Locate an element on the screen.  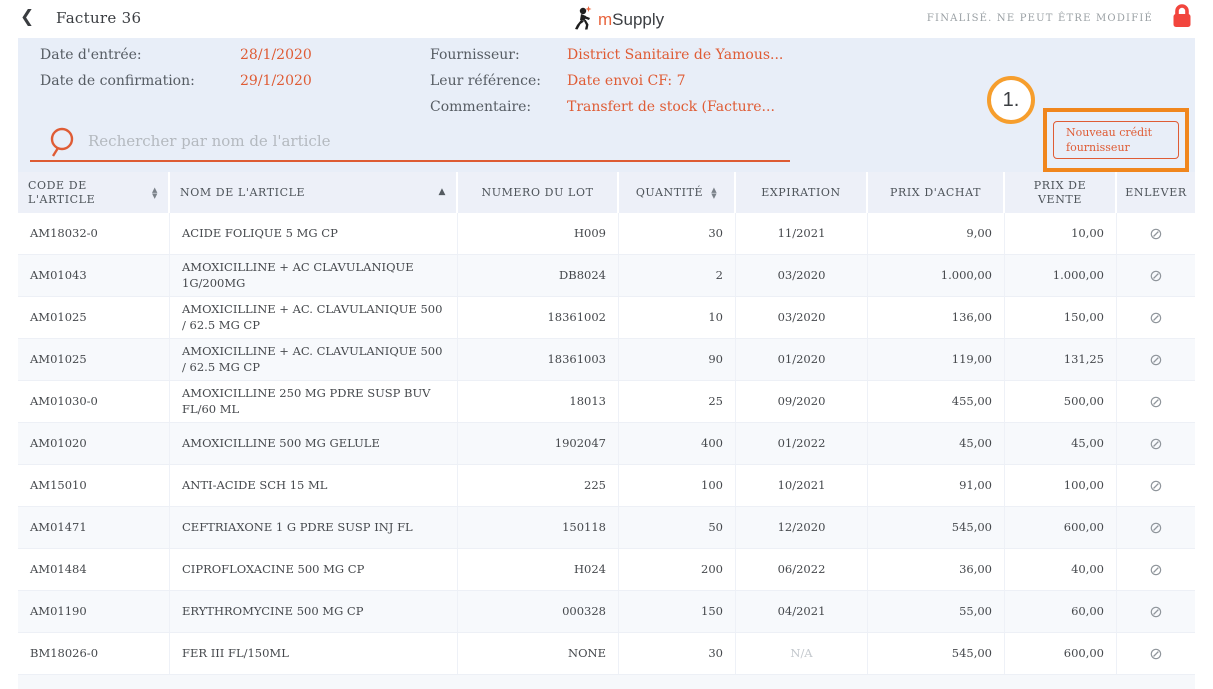
cell-sell: 45,00 is located at coordinates (1061, 443).